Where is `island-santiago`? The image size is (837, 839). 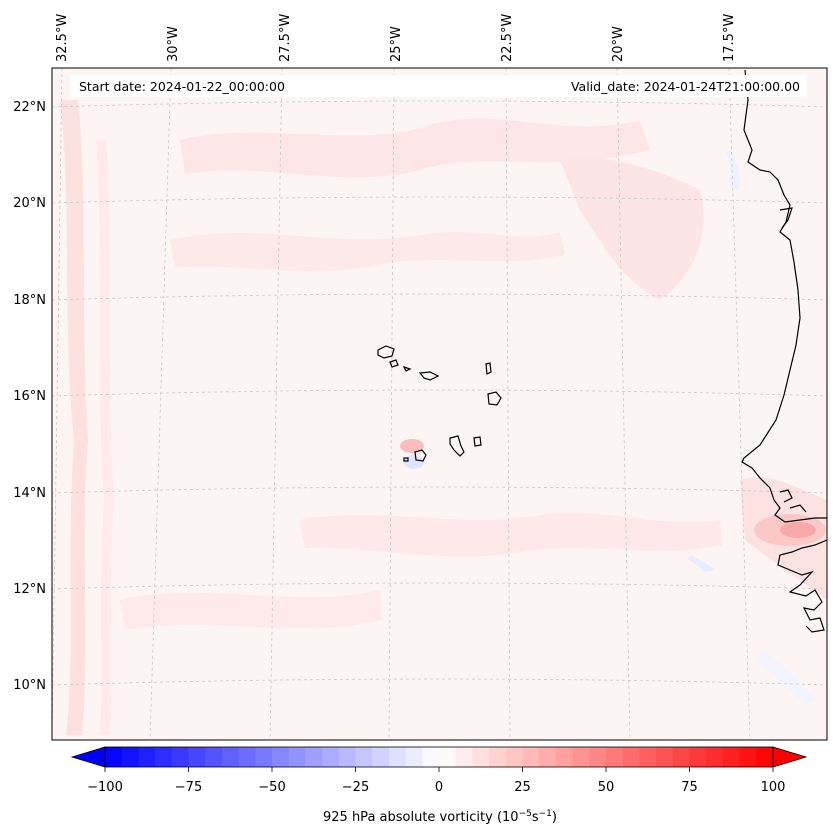 island-santiago is located at coordinates (457, 446).